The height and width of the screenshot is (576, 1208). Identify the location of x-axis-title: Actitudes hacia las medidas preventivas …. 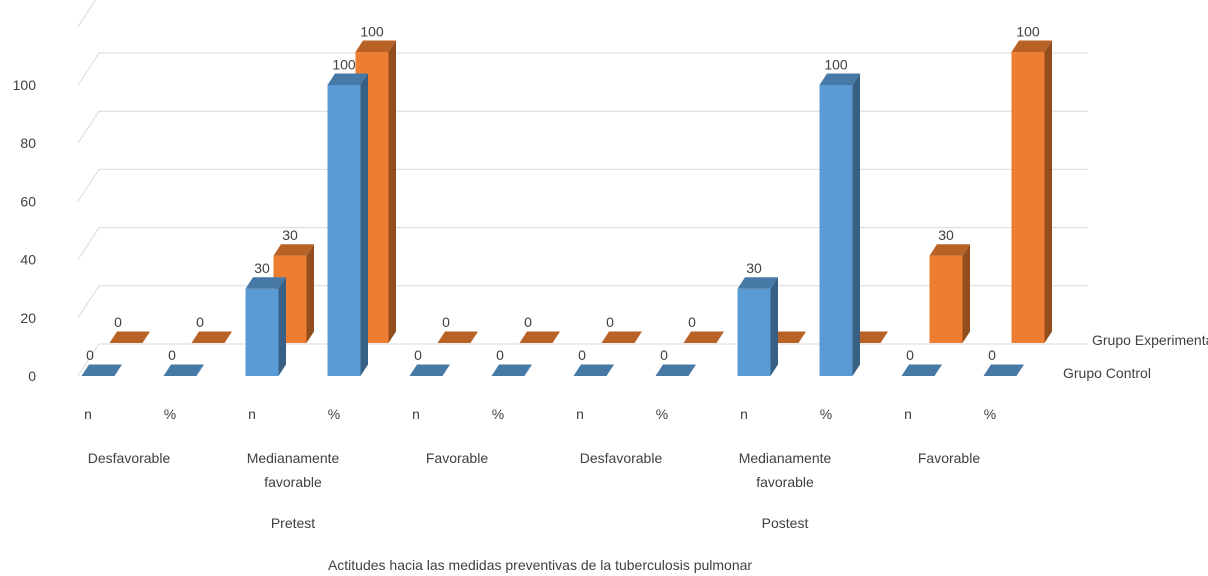
(540, 565).